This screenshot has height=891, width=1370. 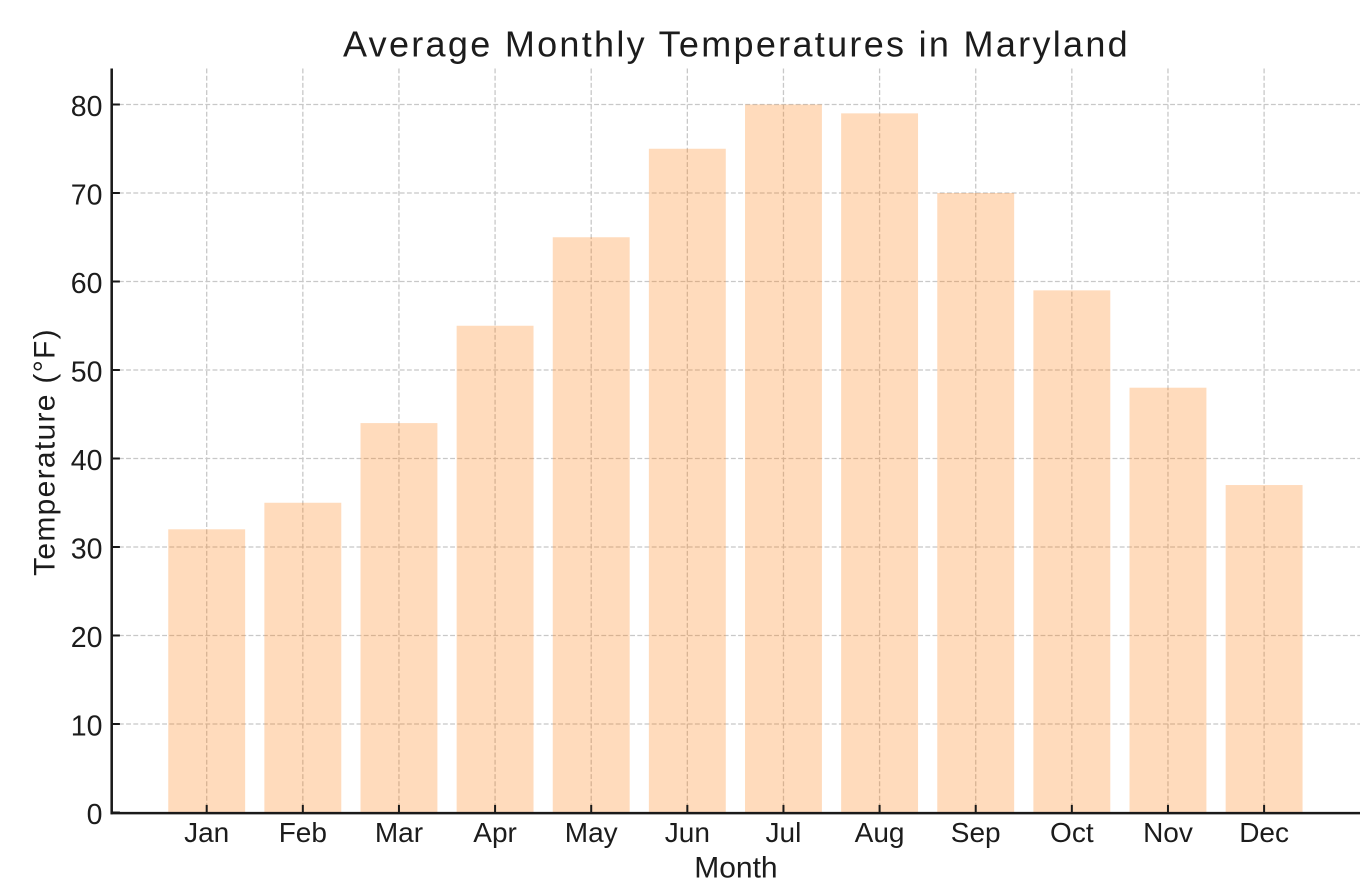 I want to click on svg-text: 80, so click(x=87, y=107).